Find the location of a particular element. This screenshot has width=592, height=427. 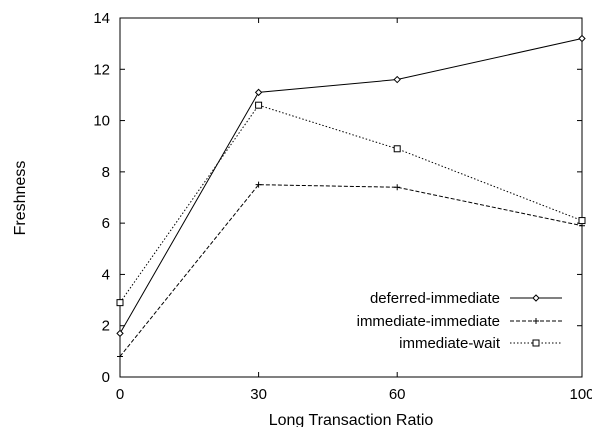

y-tick-label: 14 is located at coordinates (101, 18).